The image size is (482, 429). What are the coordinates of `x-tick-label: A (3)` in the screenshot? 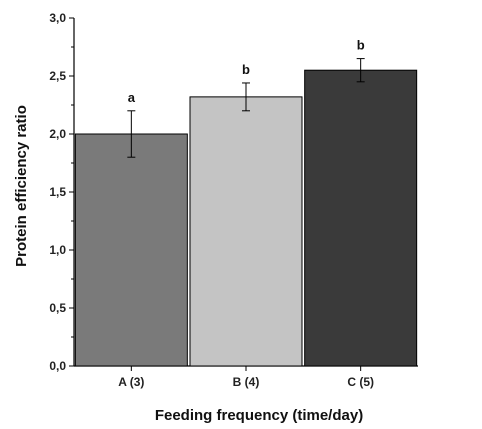 It's located at (131, 382).